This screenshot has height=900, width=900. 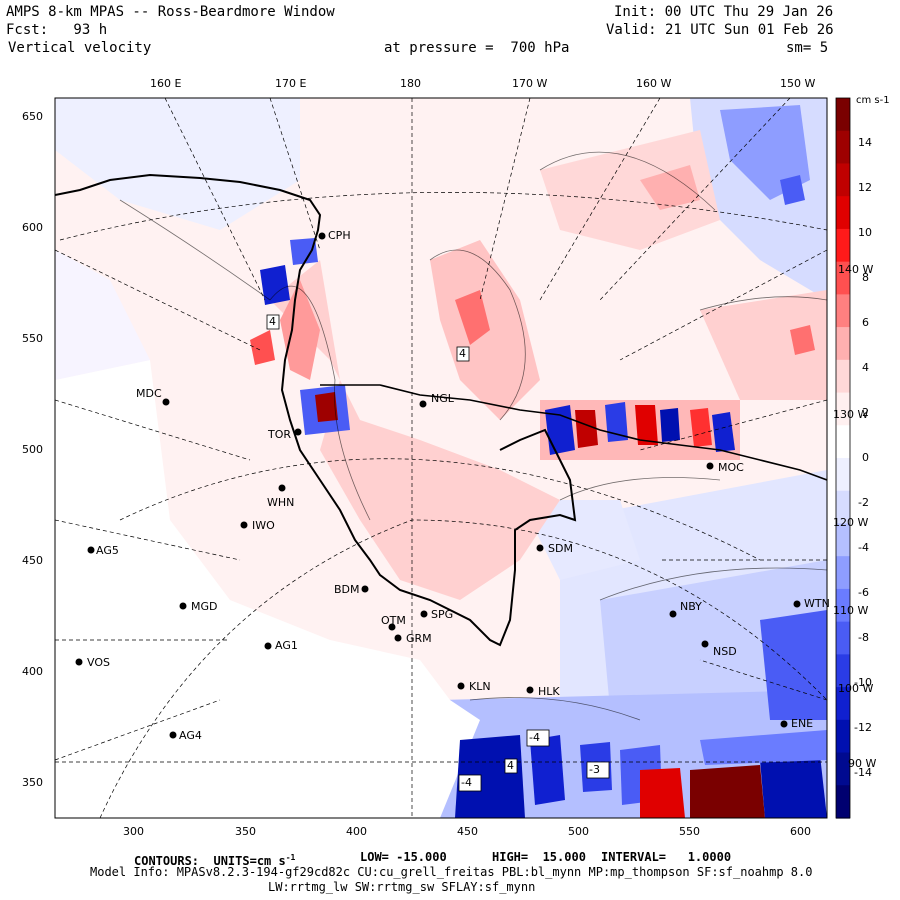 I want to click on pressure-level: at pressure = 700 hPa, so click(x=477, y=48).